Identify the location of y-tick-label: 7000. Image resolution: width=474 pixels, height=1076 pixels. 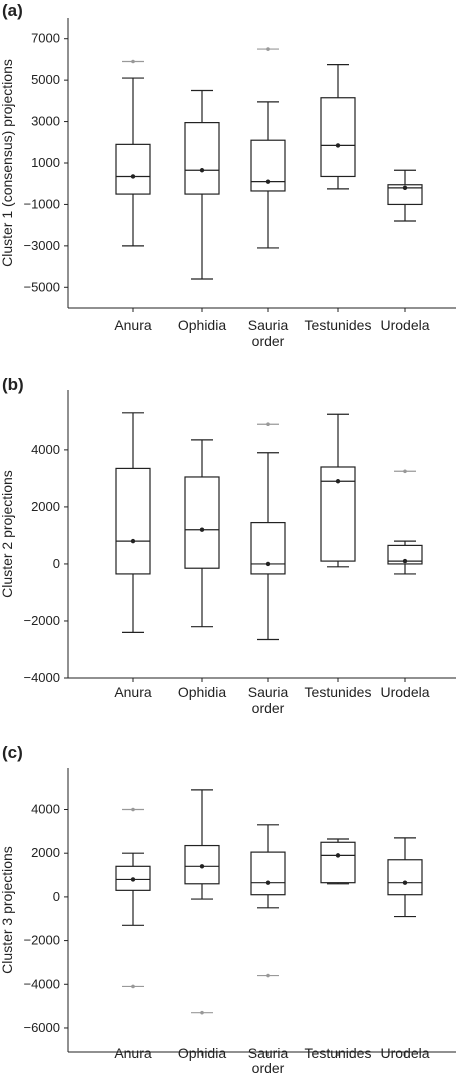
(45, 38).